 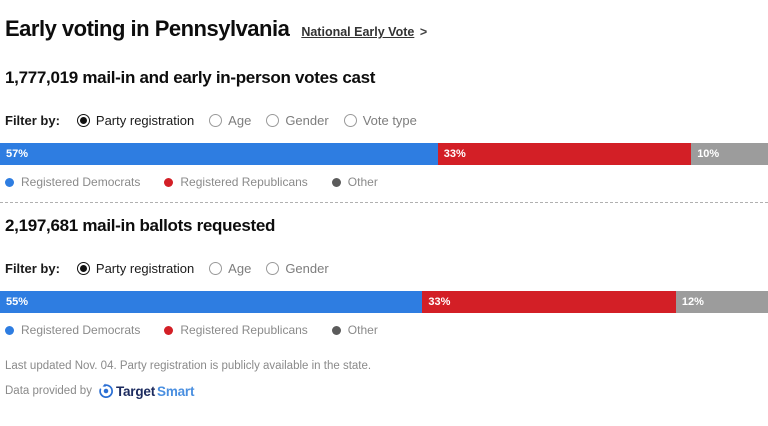 I want to click on filter-option-vote-type: Vote type, so click(x=380, y=120).